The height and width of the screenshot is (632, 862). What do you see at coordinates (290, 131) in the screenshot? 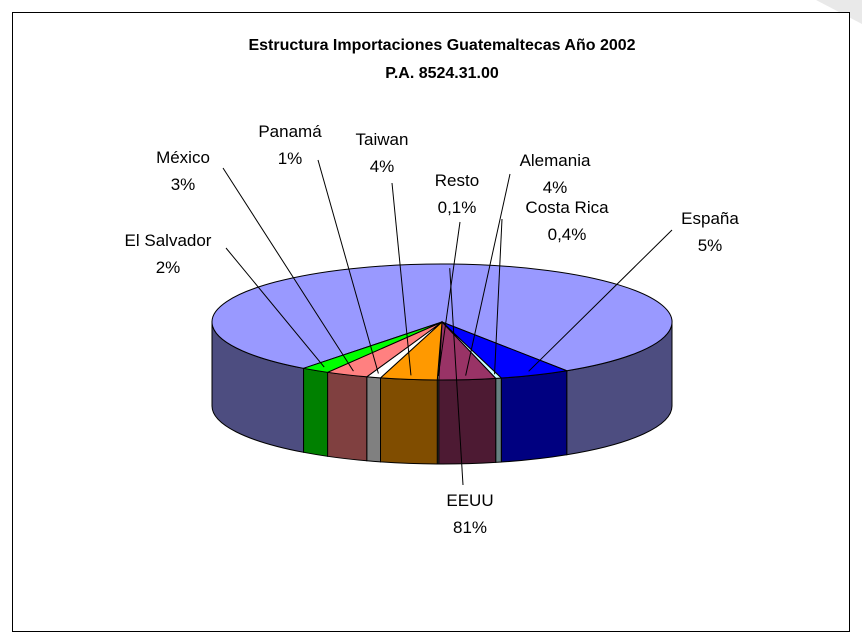
I see `slice-name-label: Panamá` at bounding box center [290, 131].